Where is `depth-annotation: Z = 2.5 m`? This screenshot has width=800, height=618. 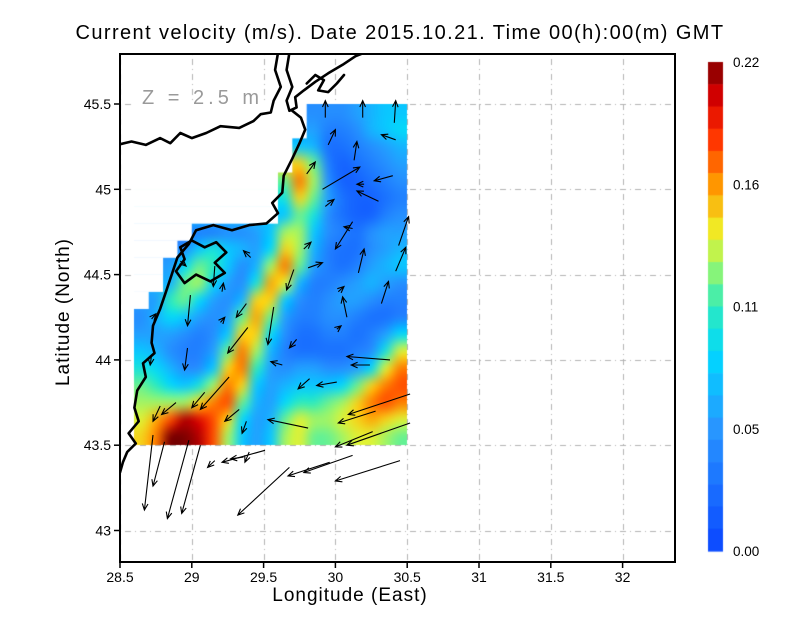 depth-annotation: Z = 2.5 m is located at coordinates (203, 98).